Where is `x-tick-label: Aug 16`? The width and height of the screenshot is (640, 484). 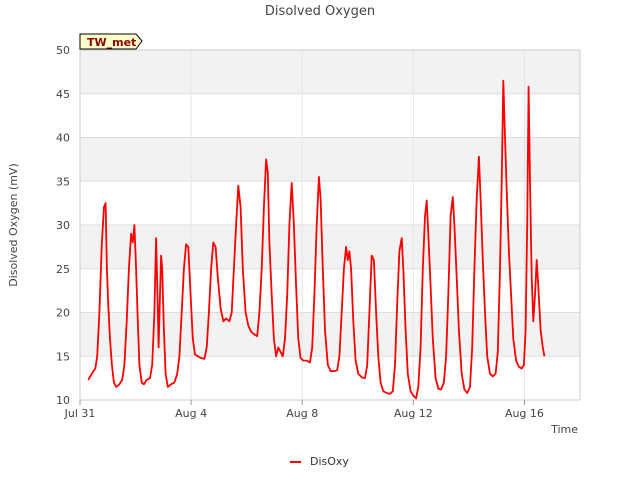
x-tick-label: Aug 16 is located at coordinates (524, 413).